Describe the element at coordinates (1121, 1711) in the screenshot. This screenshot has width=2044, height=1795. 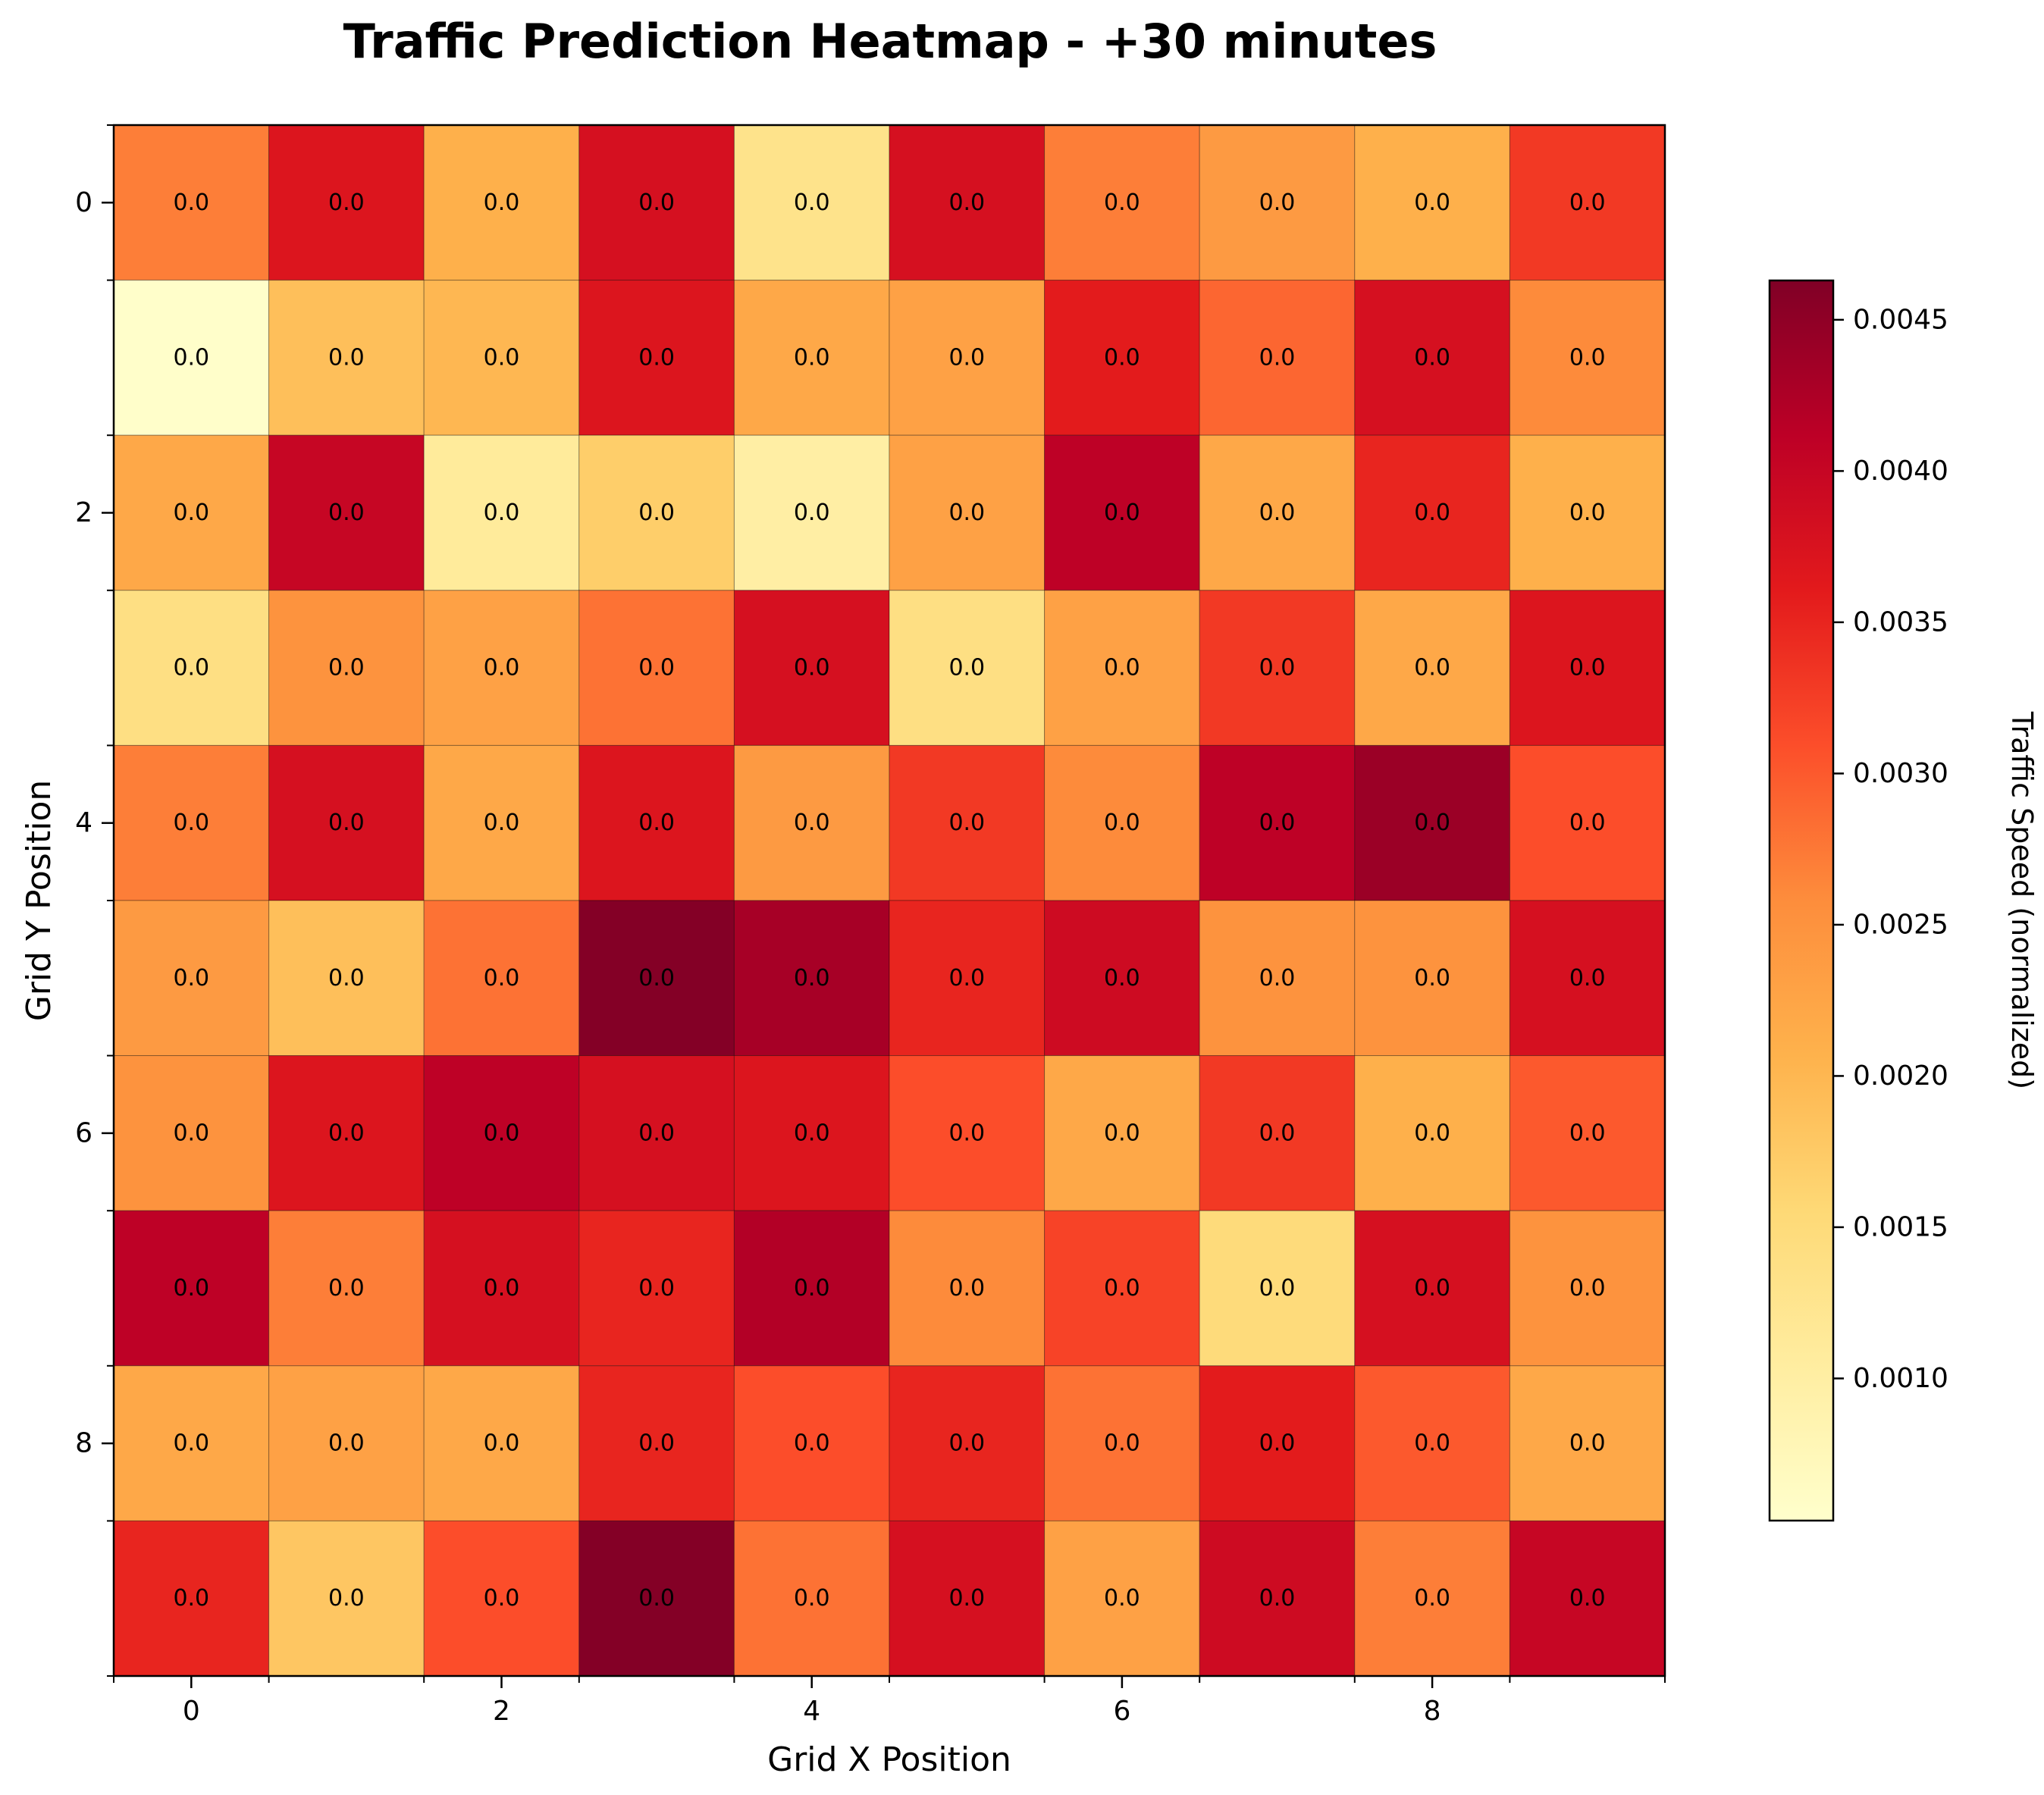
I see `x-tick-label: 6` at that location.